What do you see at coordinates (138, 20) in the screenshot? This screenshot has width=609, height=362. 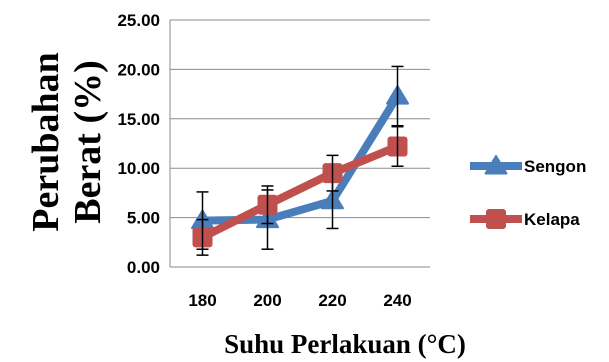 I see `y-tick-label-5: 25.00` at bounding box center [138, 20].